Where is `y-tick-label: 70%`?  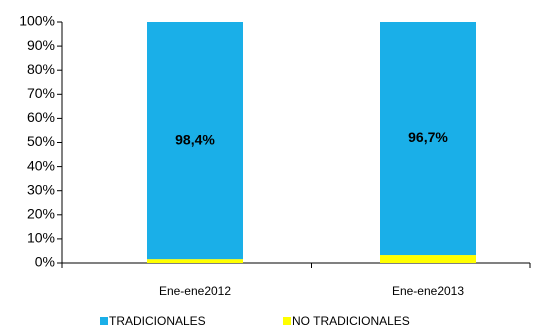 y-tick-label: 70% is located at coordinates (41, 93).